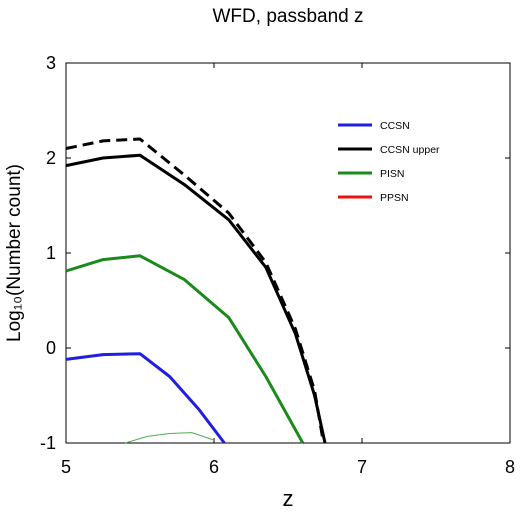 This screenshot has width=520, height=516. What do you see at coordinates (510, 467) in the screenshot?
I see `x-tick-label: 8` at bounding box center [510, 467].